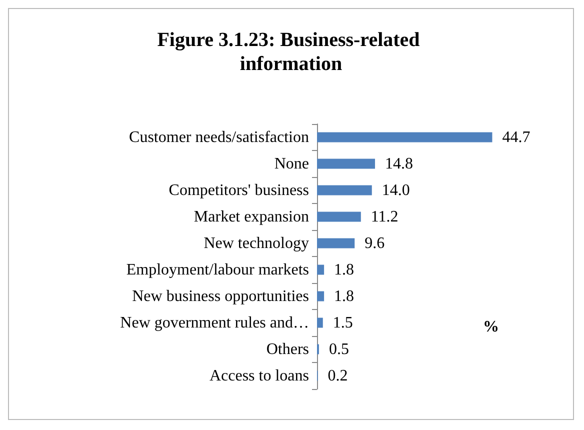 The image size is (584, 430). What do you see at coordinates (217, 269) in the screenshot?
I see `y-tick-label: Employment/labour markets` at bounding box center [217, 269].